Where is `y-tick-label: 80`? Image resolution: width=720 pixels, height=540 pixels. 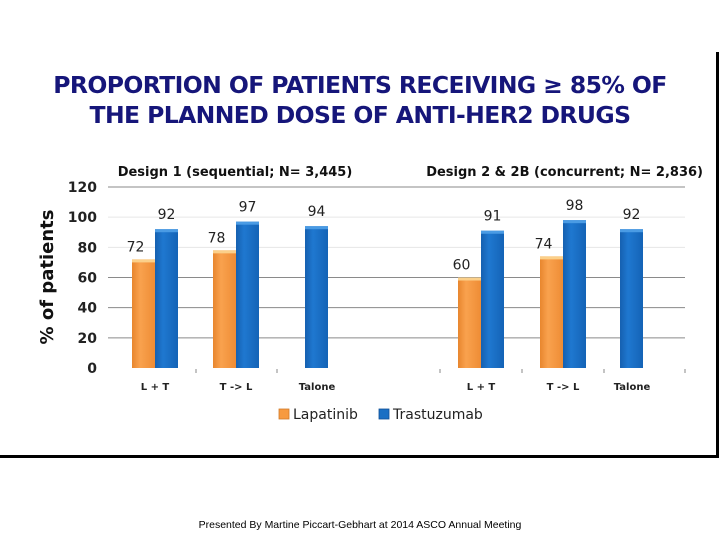 y-tick-label: 80 is located at coordinates (88, 248).